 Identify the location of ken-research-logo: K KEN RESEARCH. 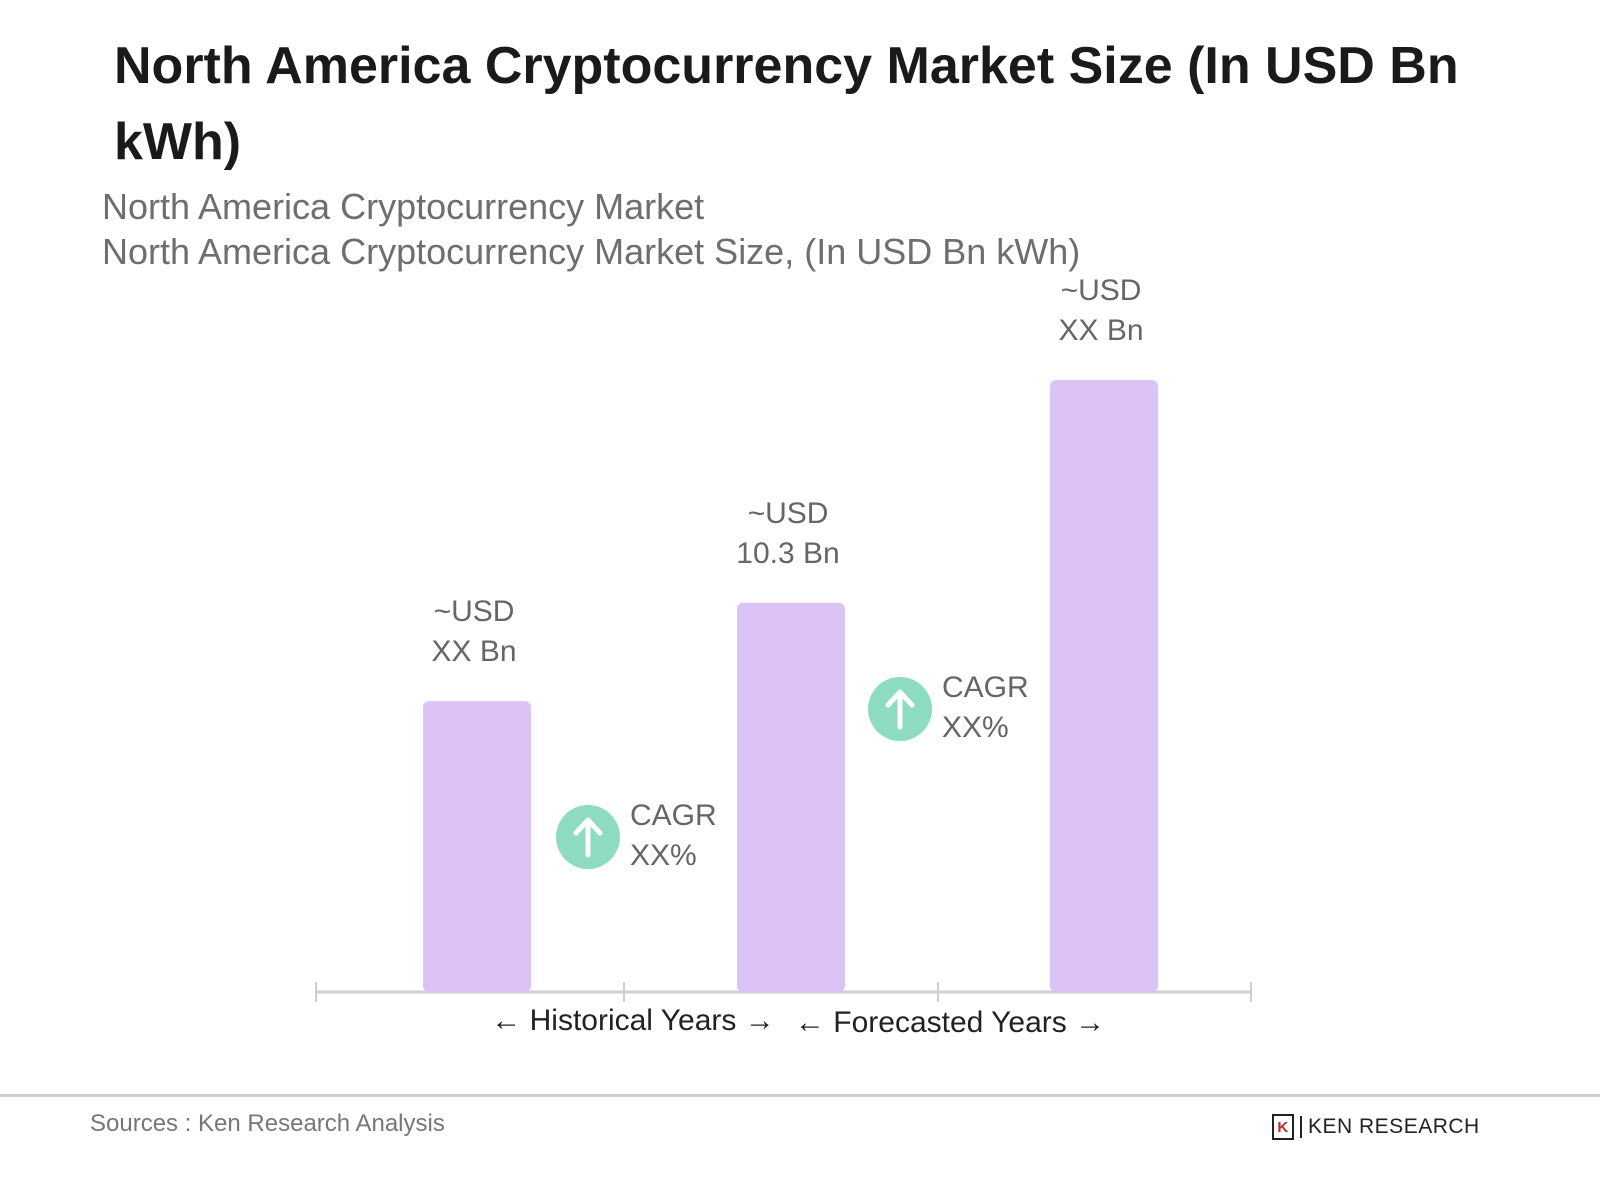
(1376, 1127).